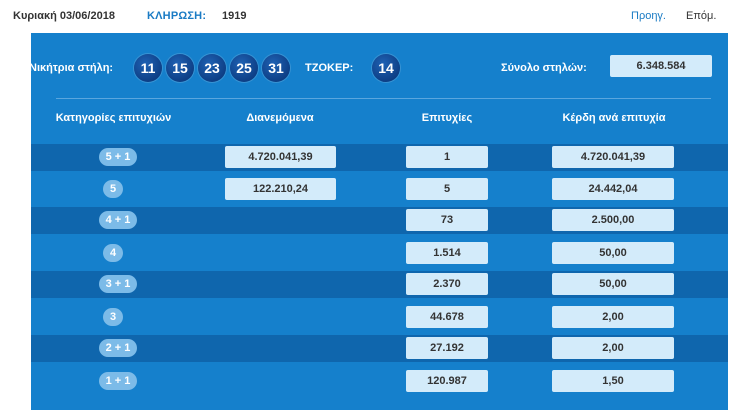 This screenshot has width=741, height=410. Describe the element at coordinates (113, 189) in the screenshot. I see `category-pill: 5` at that location.